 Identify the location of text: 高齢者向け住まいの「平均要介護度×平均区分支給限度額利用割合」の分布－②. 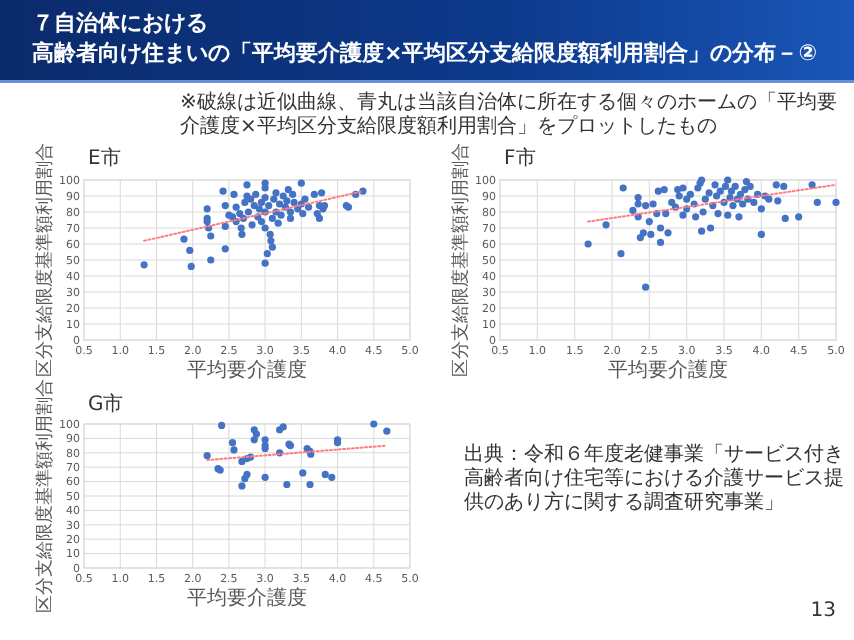
(426, 53).